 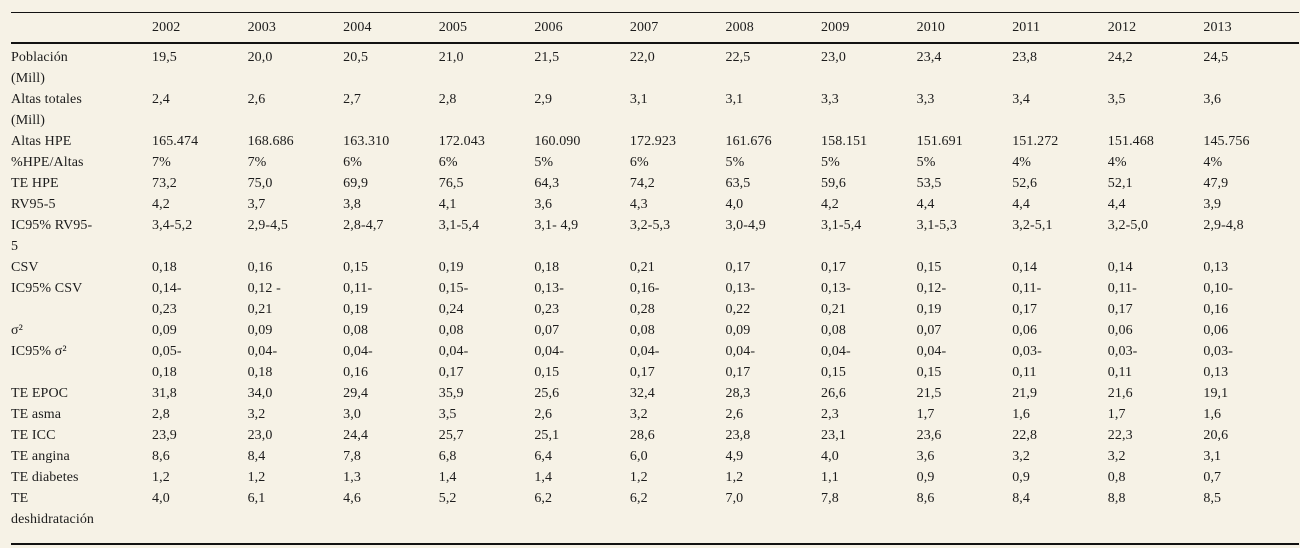 What do you see at coordinates (448, 162) in the screenshot?
I see `data-cell: 6%` at bounding box center [448, 162].